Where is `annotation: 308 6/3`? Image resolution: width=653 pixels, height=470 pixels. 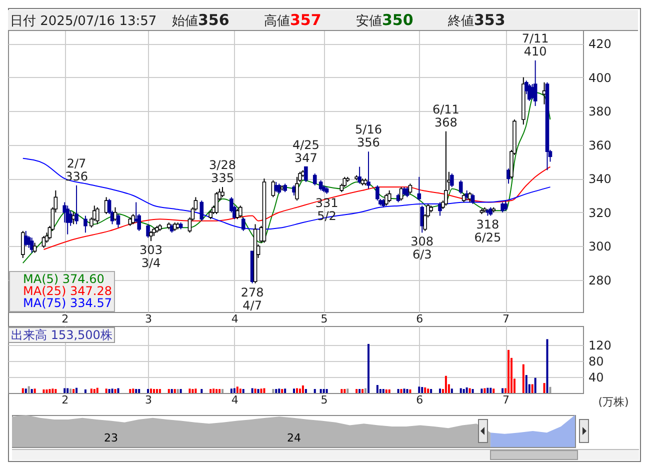 annotation: 308 6/3 is located at coordinates (422, 248).